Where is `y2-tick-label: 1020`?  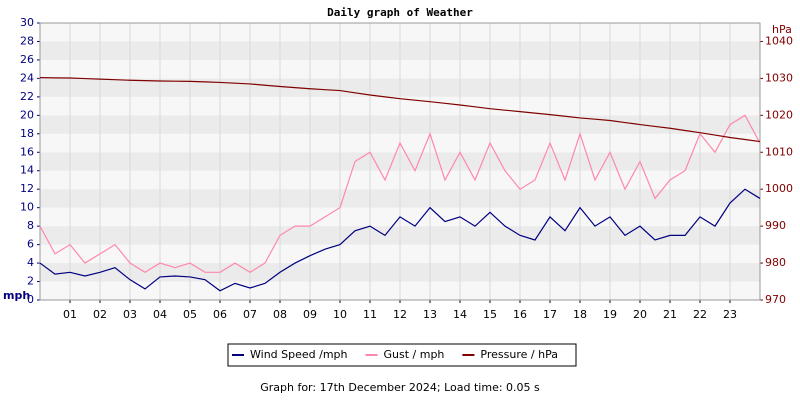 y2-tick-label: 1020 is located at coordinates (779, 114).